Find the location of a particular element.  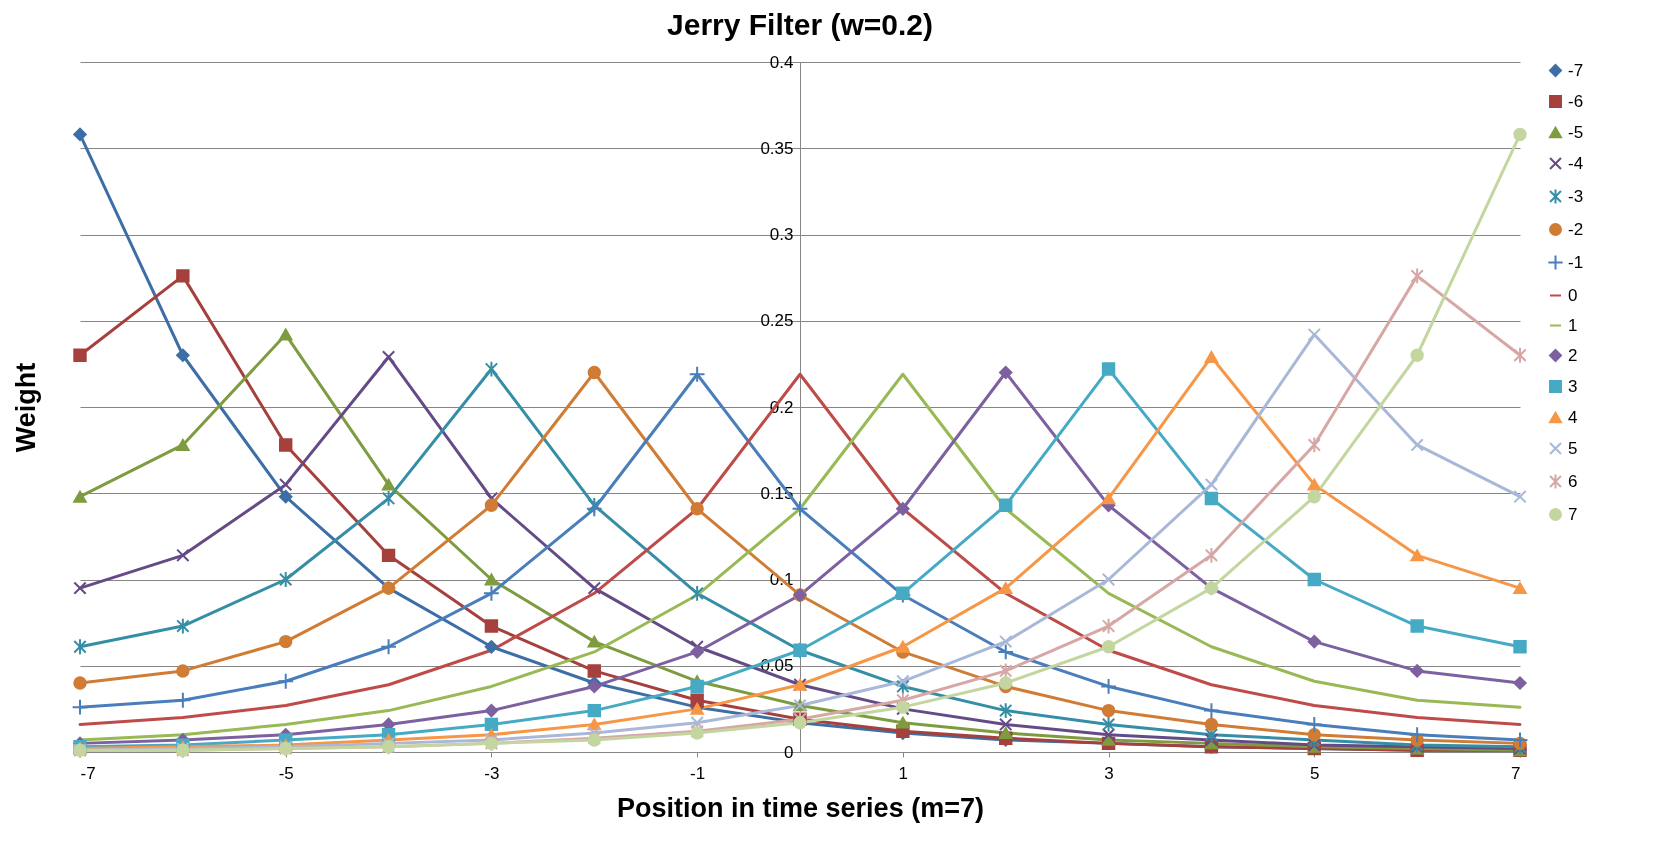

x-tick-label: -5 is located at coordinates (286, 773).